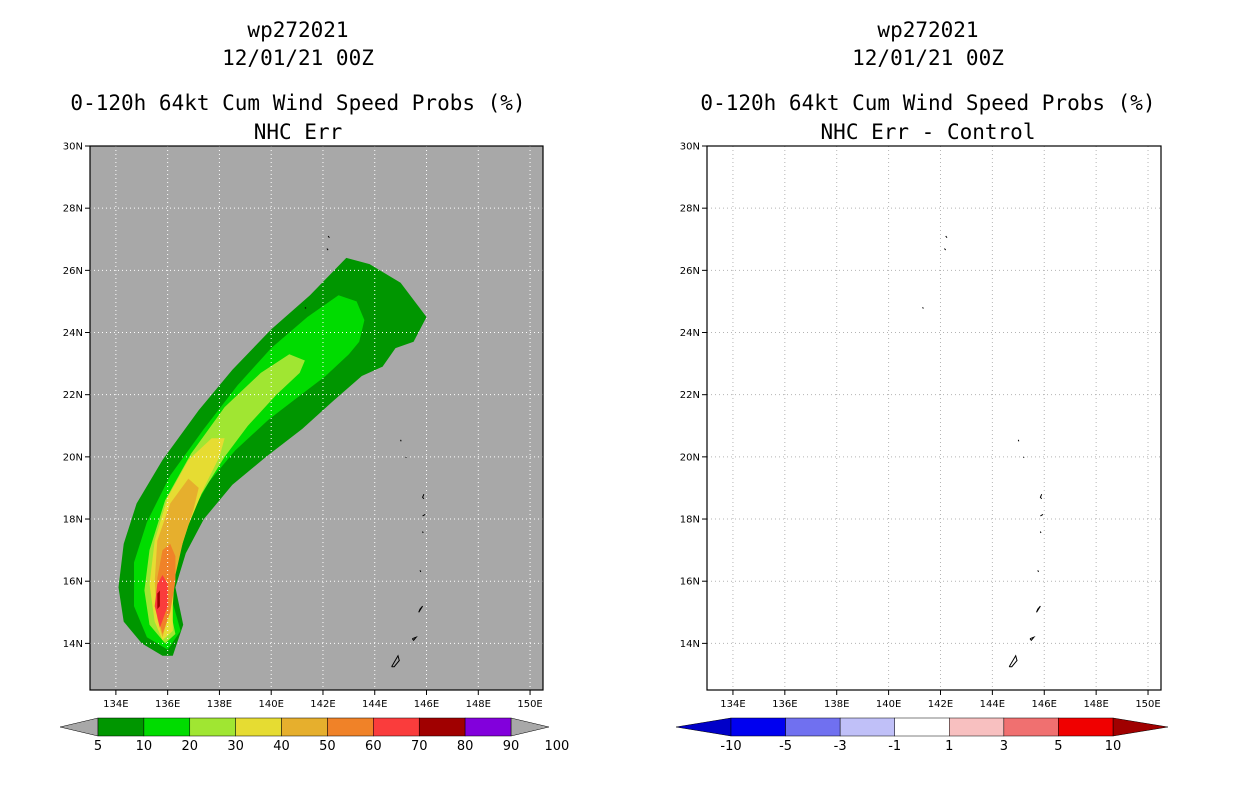  Describe the element at coordinates (1095, 704) in the screenshot. I see `right-x-tick-label: 148E` at that location.